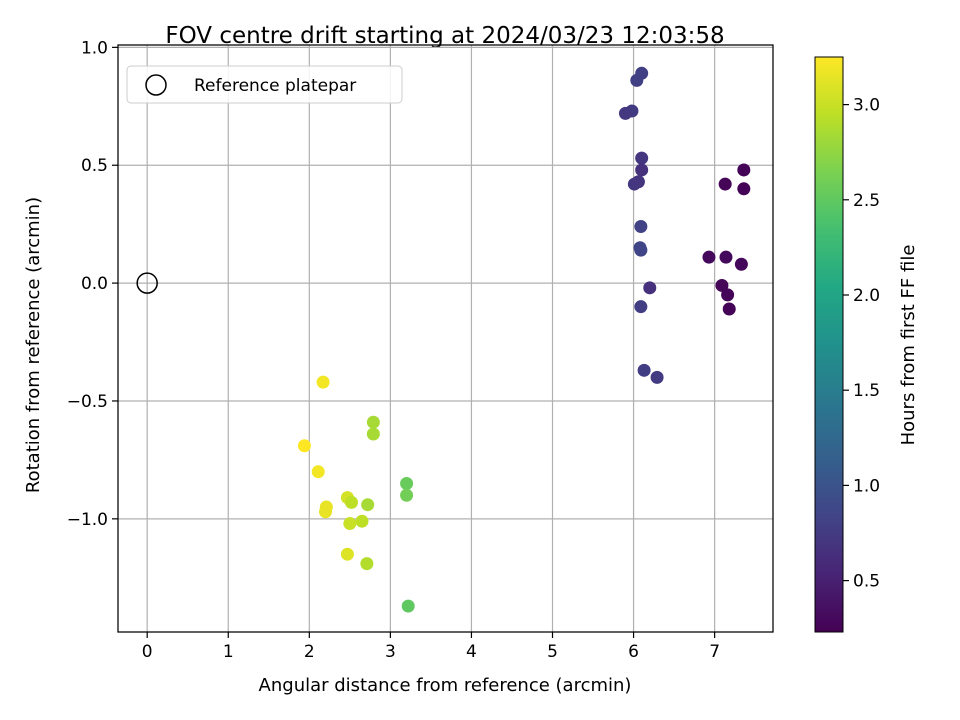 This screenshot has width=960, height=720. What do you see at coordinates (866, 106) in the screenshot?
I see `colorbar-tick-label: 3.0` at bounding box center [866, 106].